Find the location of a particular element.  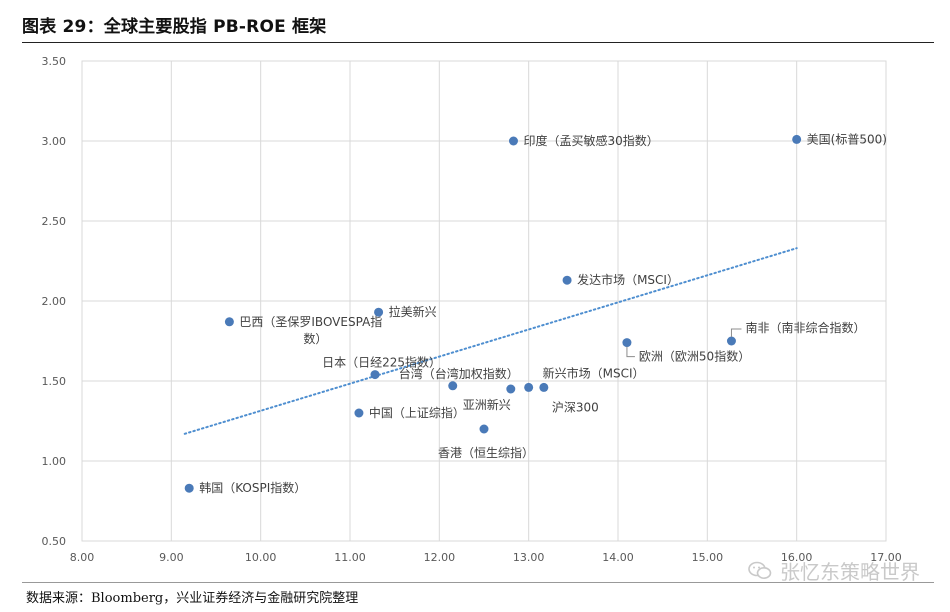

point-label: 欧洲（欧洲50指数） is located at coordinates (694, 356).